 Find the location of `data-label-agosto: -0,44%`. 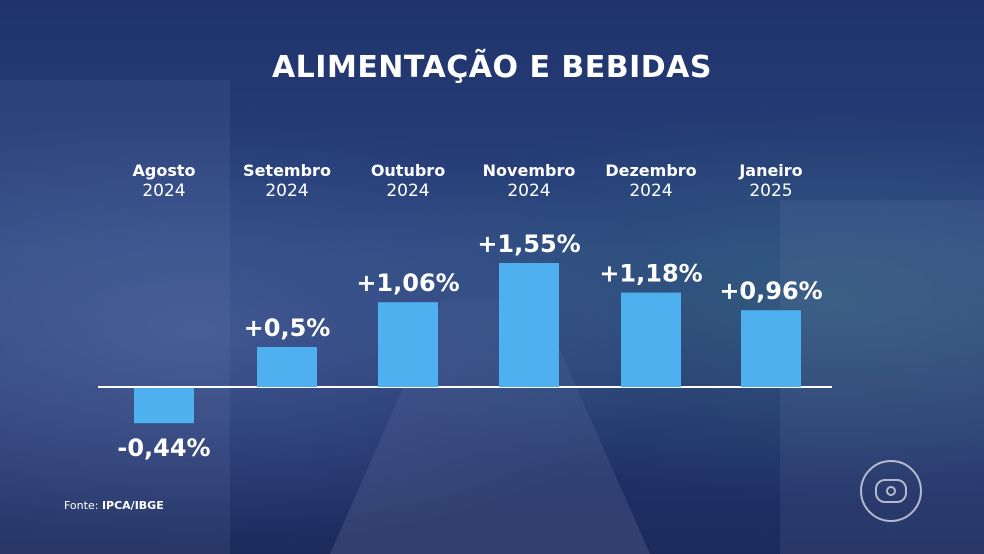

data-label-agosto: -0,44% is located at coordinates (163, 448).